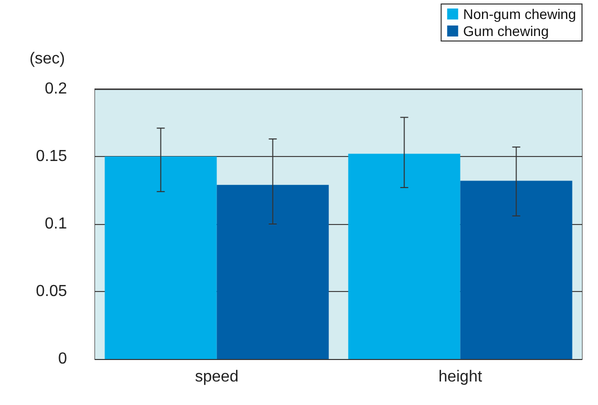 The image size is (598, 405). I want to click on y-tick-label: 0.2, so click(56, 89).